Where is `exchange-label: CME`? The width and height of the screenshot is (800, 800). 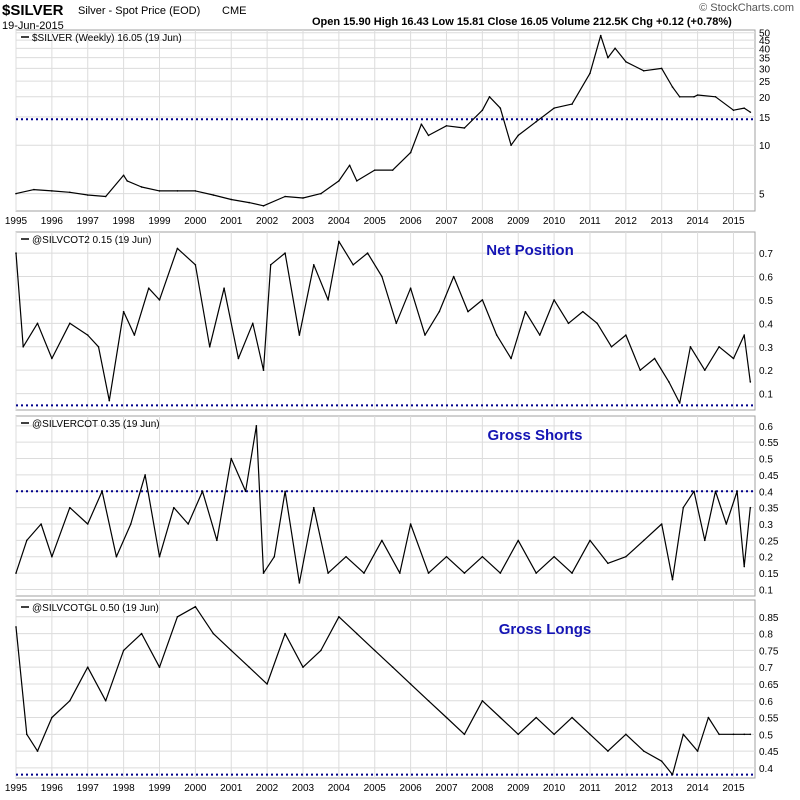
exchange-label: CME is located at coordinates (234, 11).